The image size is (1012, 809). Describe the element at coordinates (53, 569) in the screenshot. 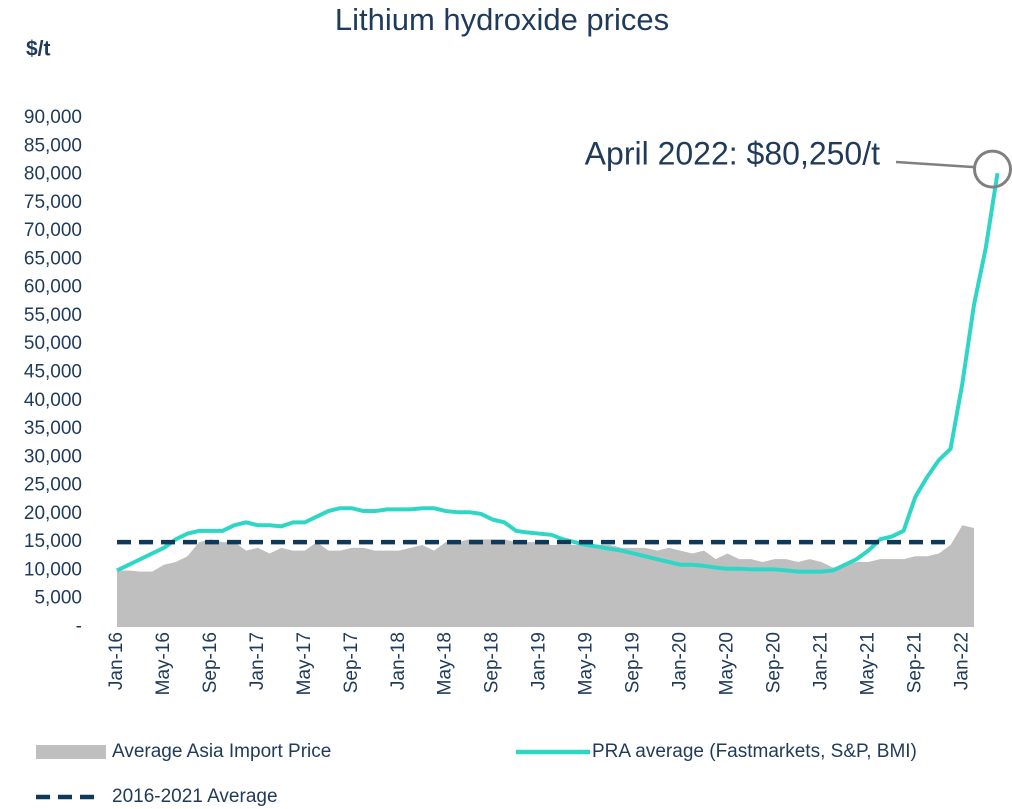

I see `y-tick-label: 10,000` at that location.